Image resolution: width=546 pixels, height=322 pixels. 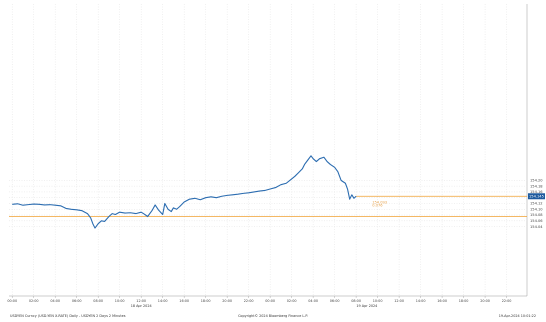 I want to click on series-layer, so click(x=184, y=192).